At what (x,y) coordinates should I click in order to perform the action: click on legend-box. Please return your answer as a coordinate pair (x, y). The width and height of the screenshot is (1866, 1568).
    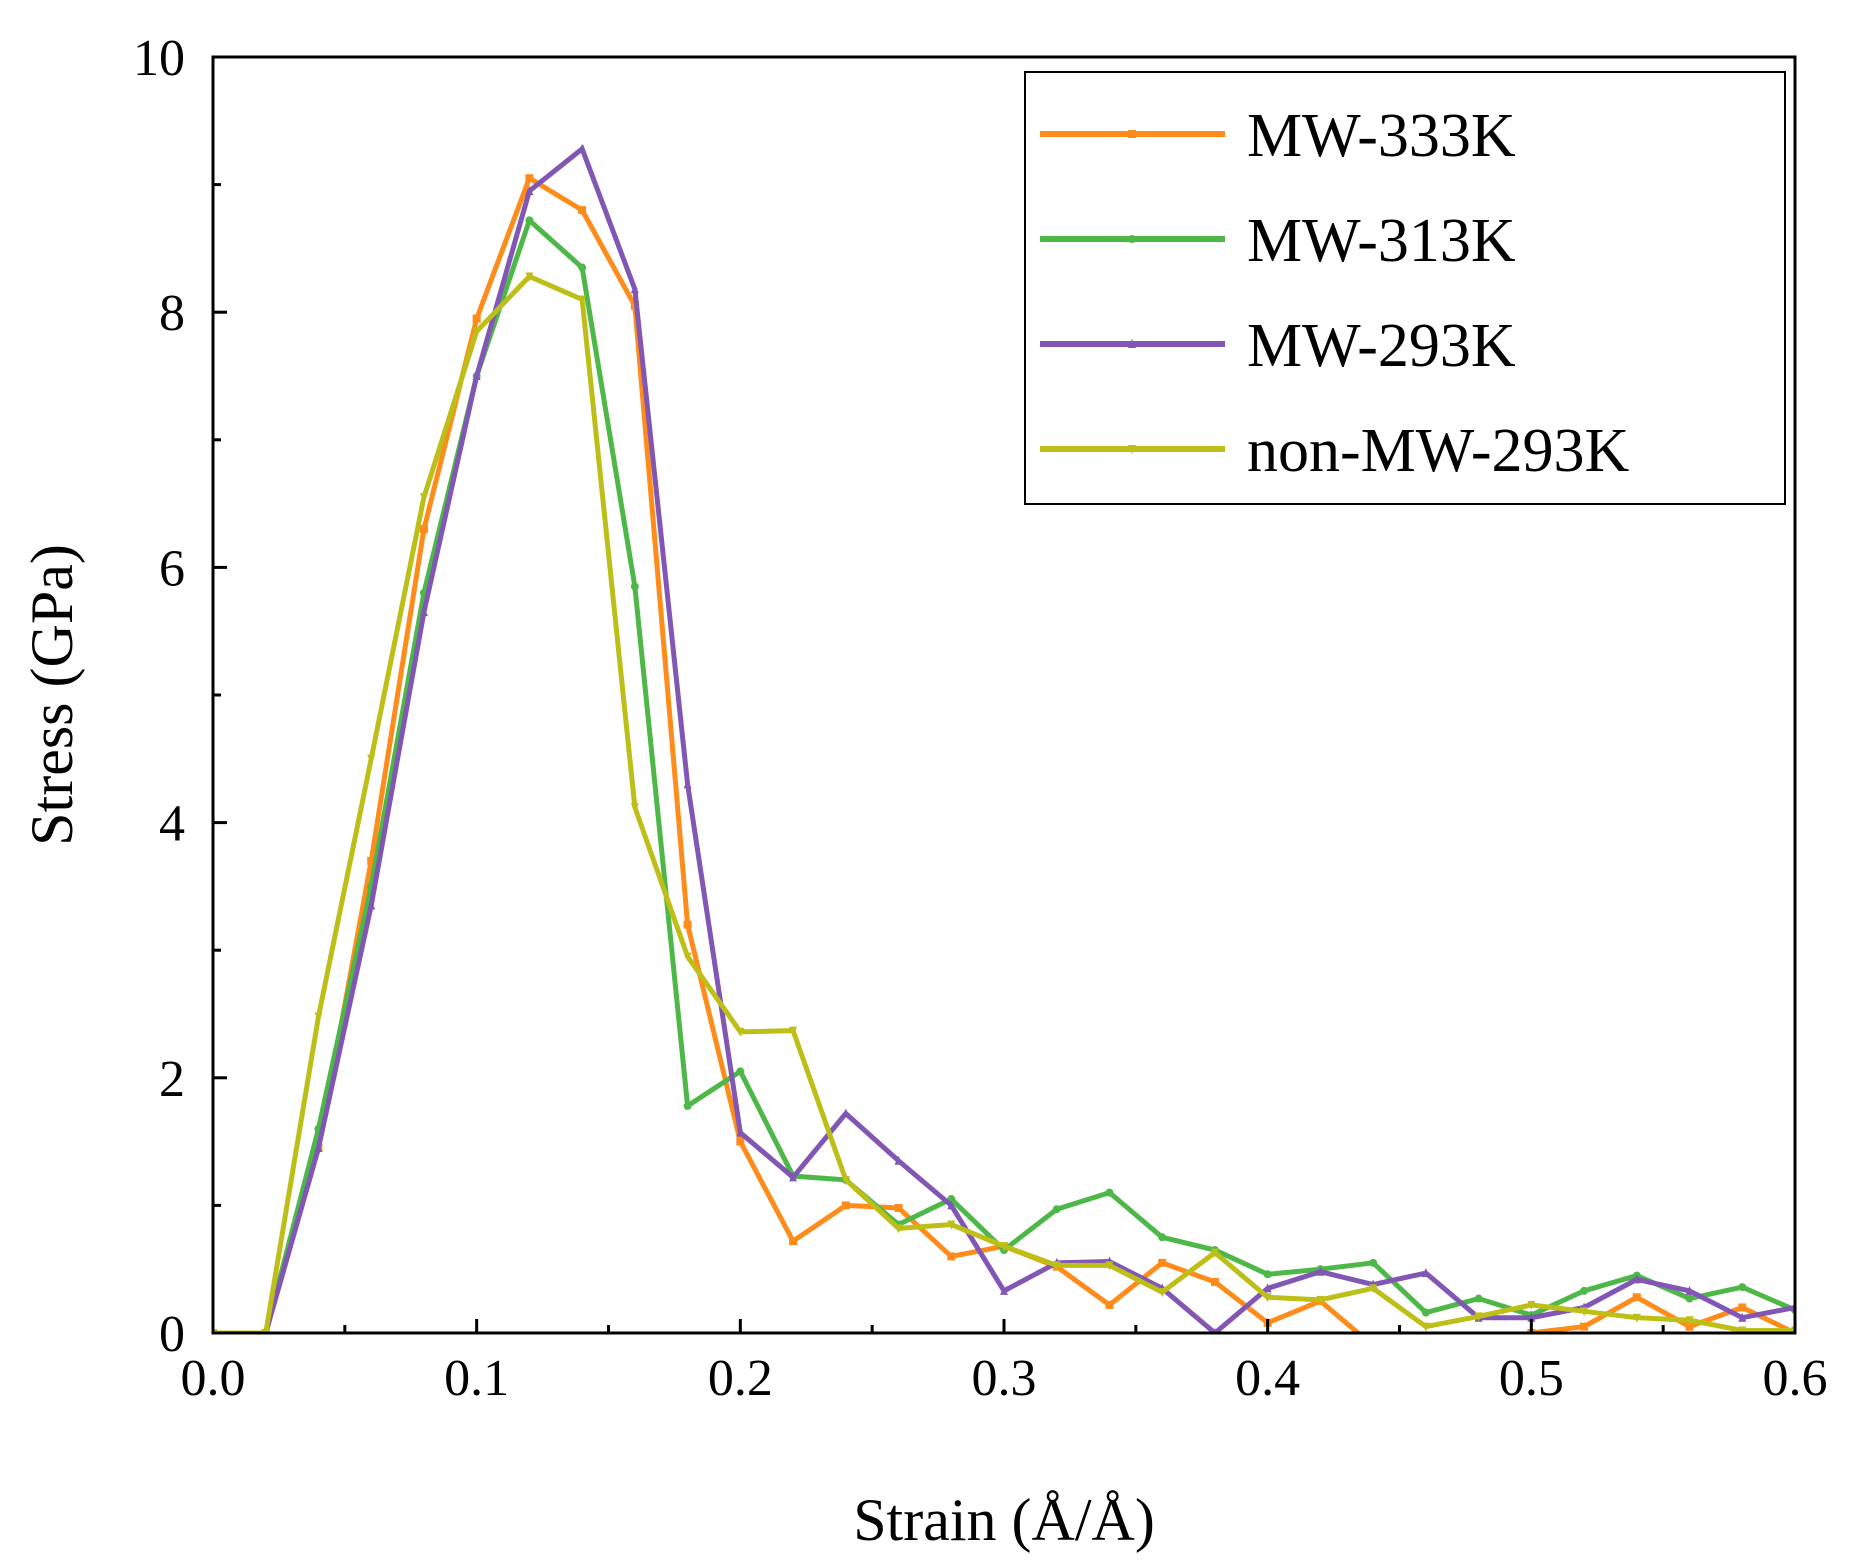
    Looking at the image, I should click on (1405, 288).